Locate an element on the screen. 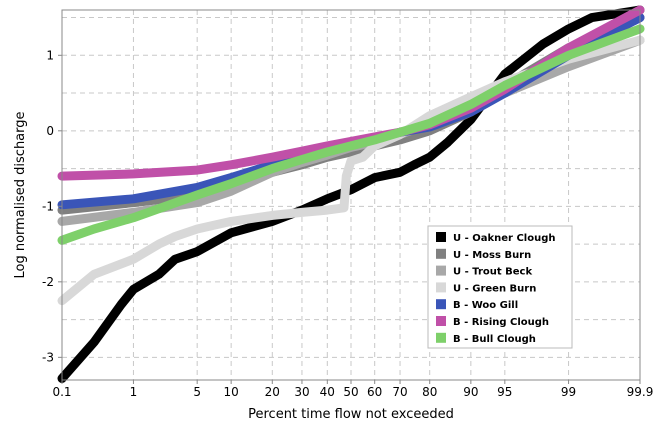 The height and width of the screenshot is (424, 653). legend-label: U - Green Burn is located at coordinates (494, 288).